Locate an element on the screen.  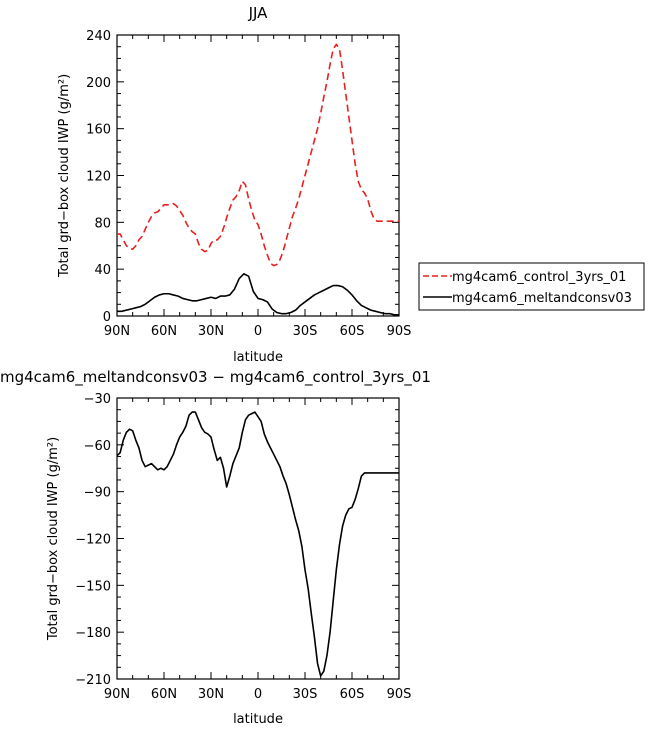
series-line-mg4cam6-meltandconsv03 is located at coordinates (258, 294).